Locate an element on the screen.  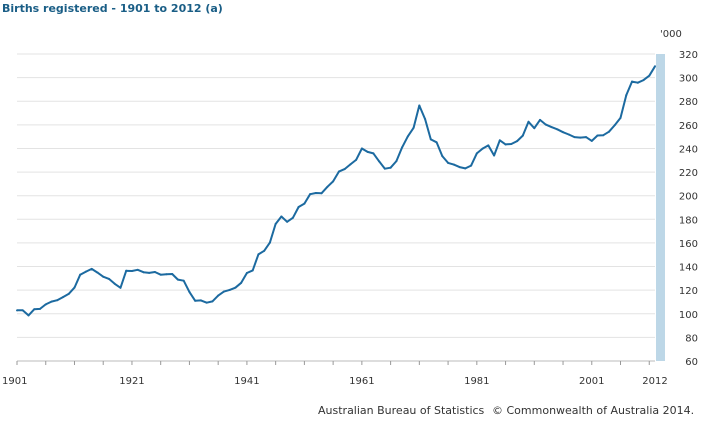
x-tick-label: 1961 is located at coordinates (361, 381).